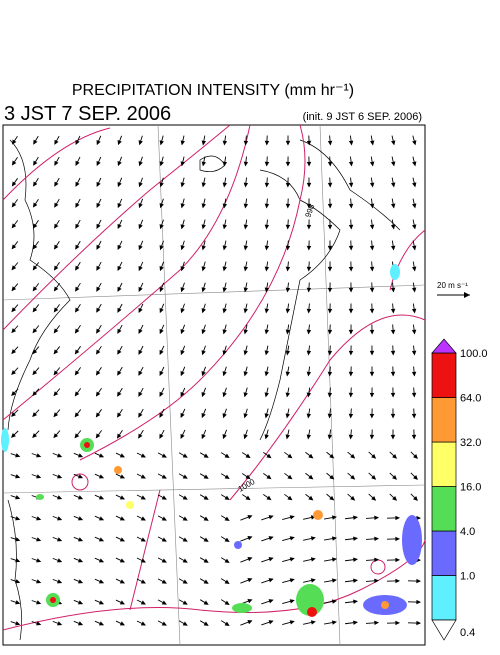 Image resolution: width=500 pixels, height=655 pixels. What do you see at coordinates (444, 346) in the screenshot?
I see `colorbar-over` at bounding box center [444, 346].